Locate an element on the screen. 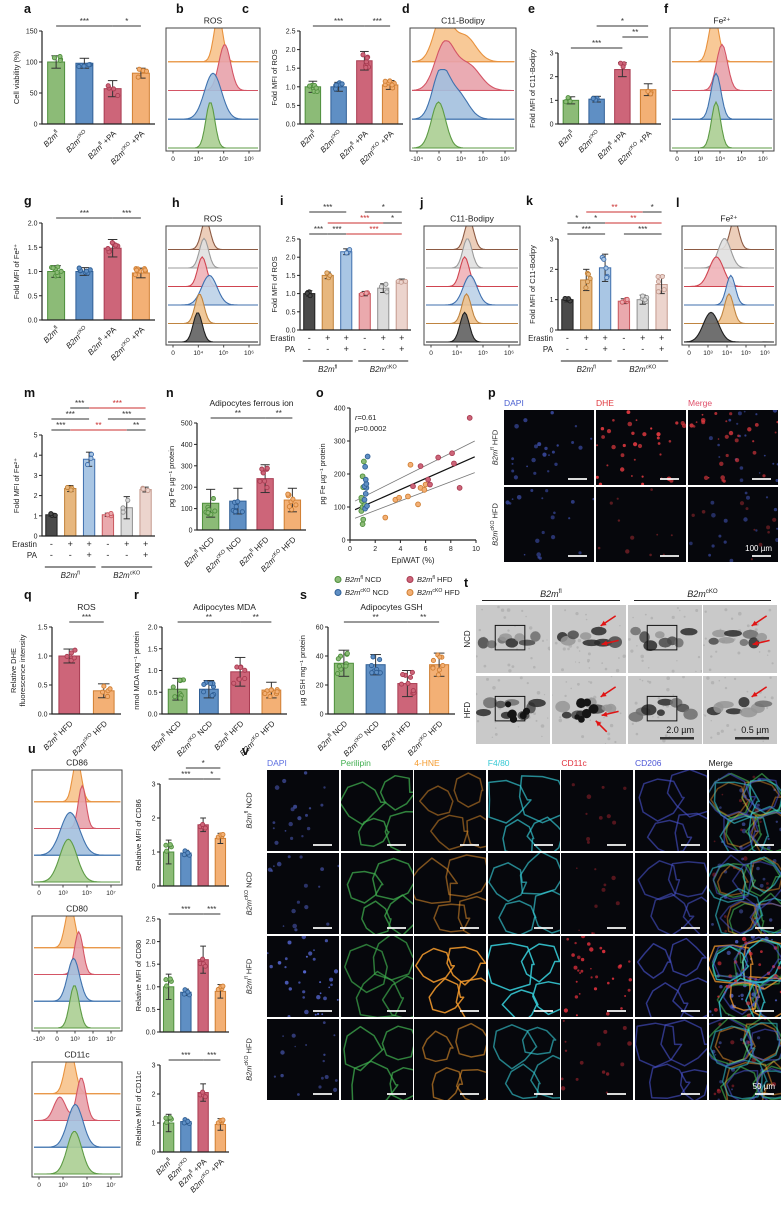  svg-text: CD11c is located at coordinates (77, 1055).